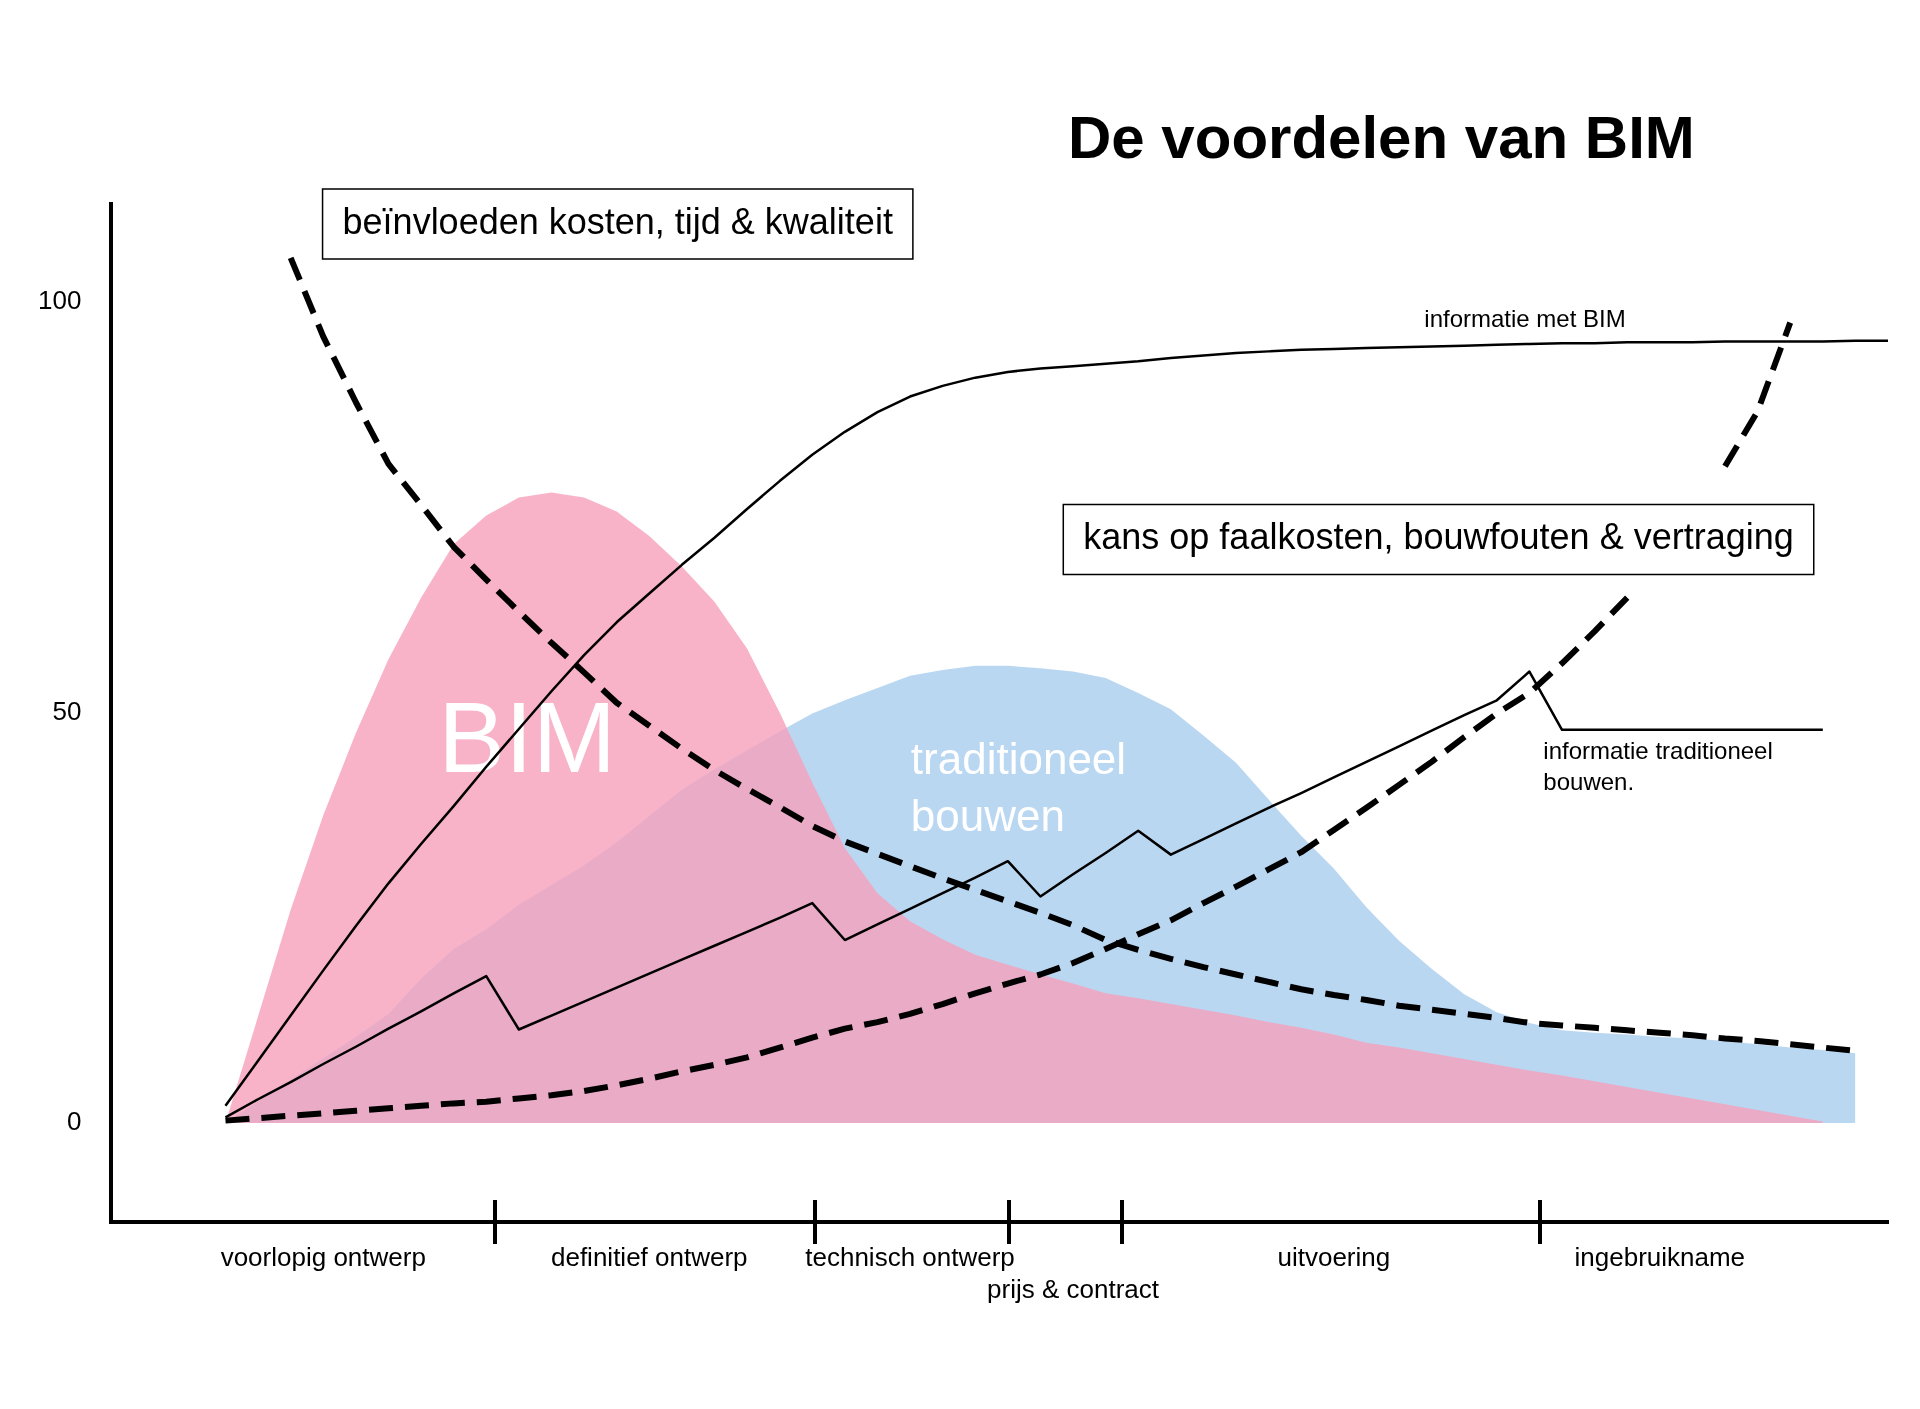 This screenshot has height=1409, width=1920. I want to click on chart-title: De voordelen van BIM, so click(1381, 137).